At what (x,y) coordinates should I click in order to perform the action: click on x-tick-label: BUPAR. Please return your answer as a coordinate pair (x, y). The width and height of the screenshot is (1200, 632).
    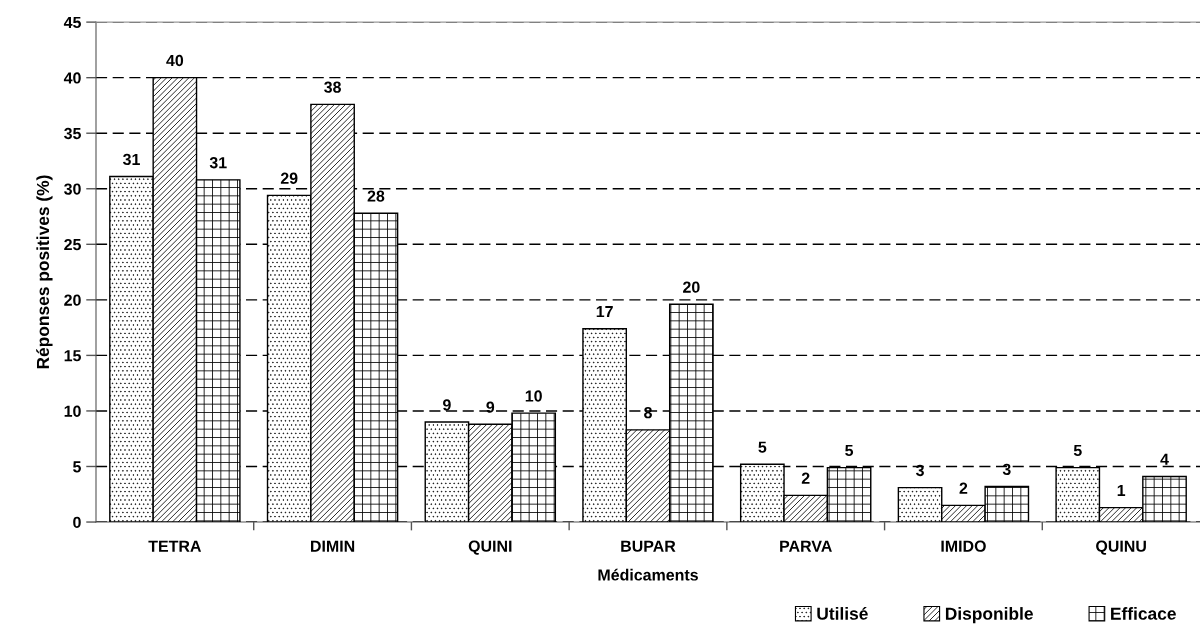
    Looking at the image, I should click on (648, 546).